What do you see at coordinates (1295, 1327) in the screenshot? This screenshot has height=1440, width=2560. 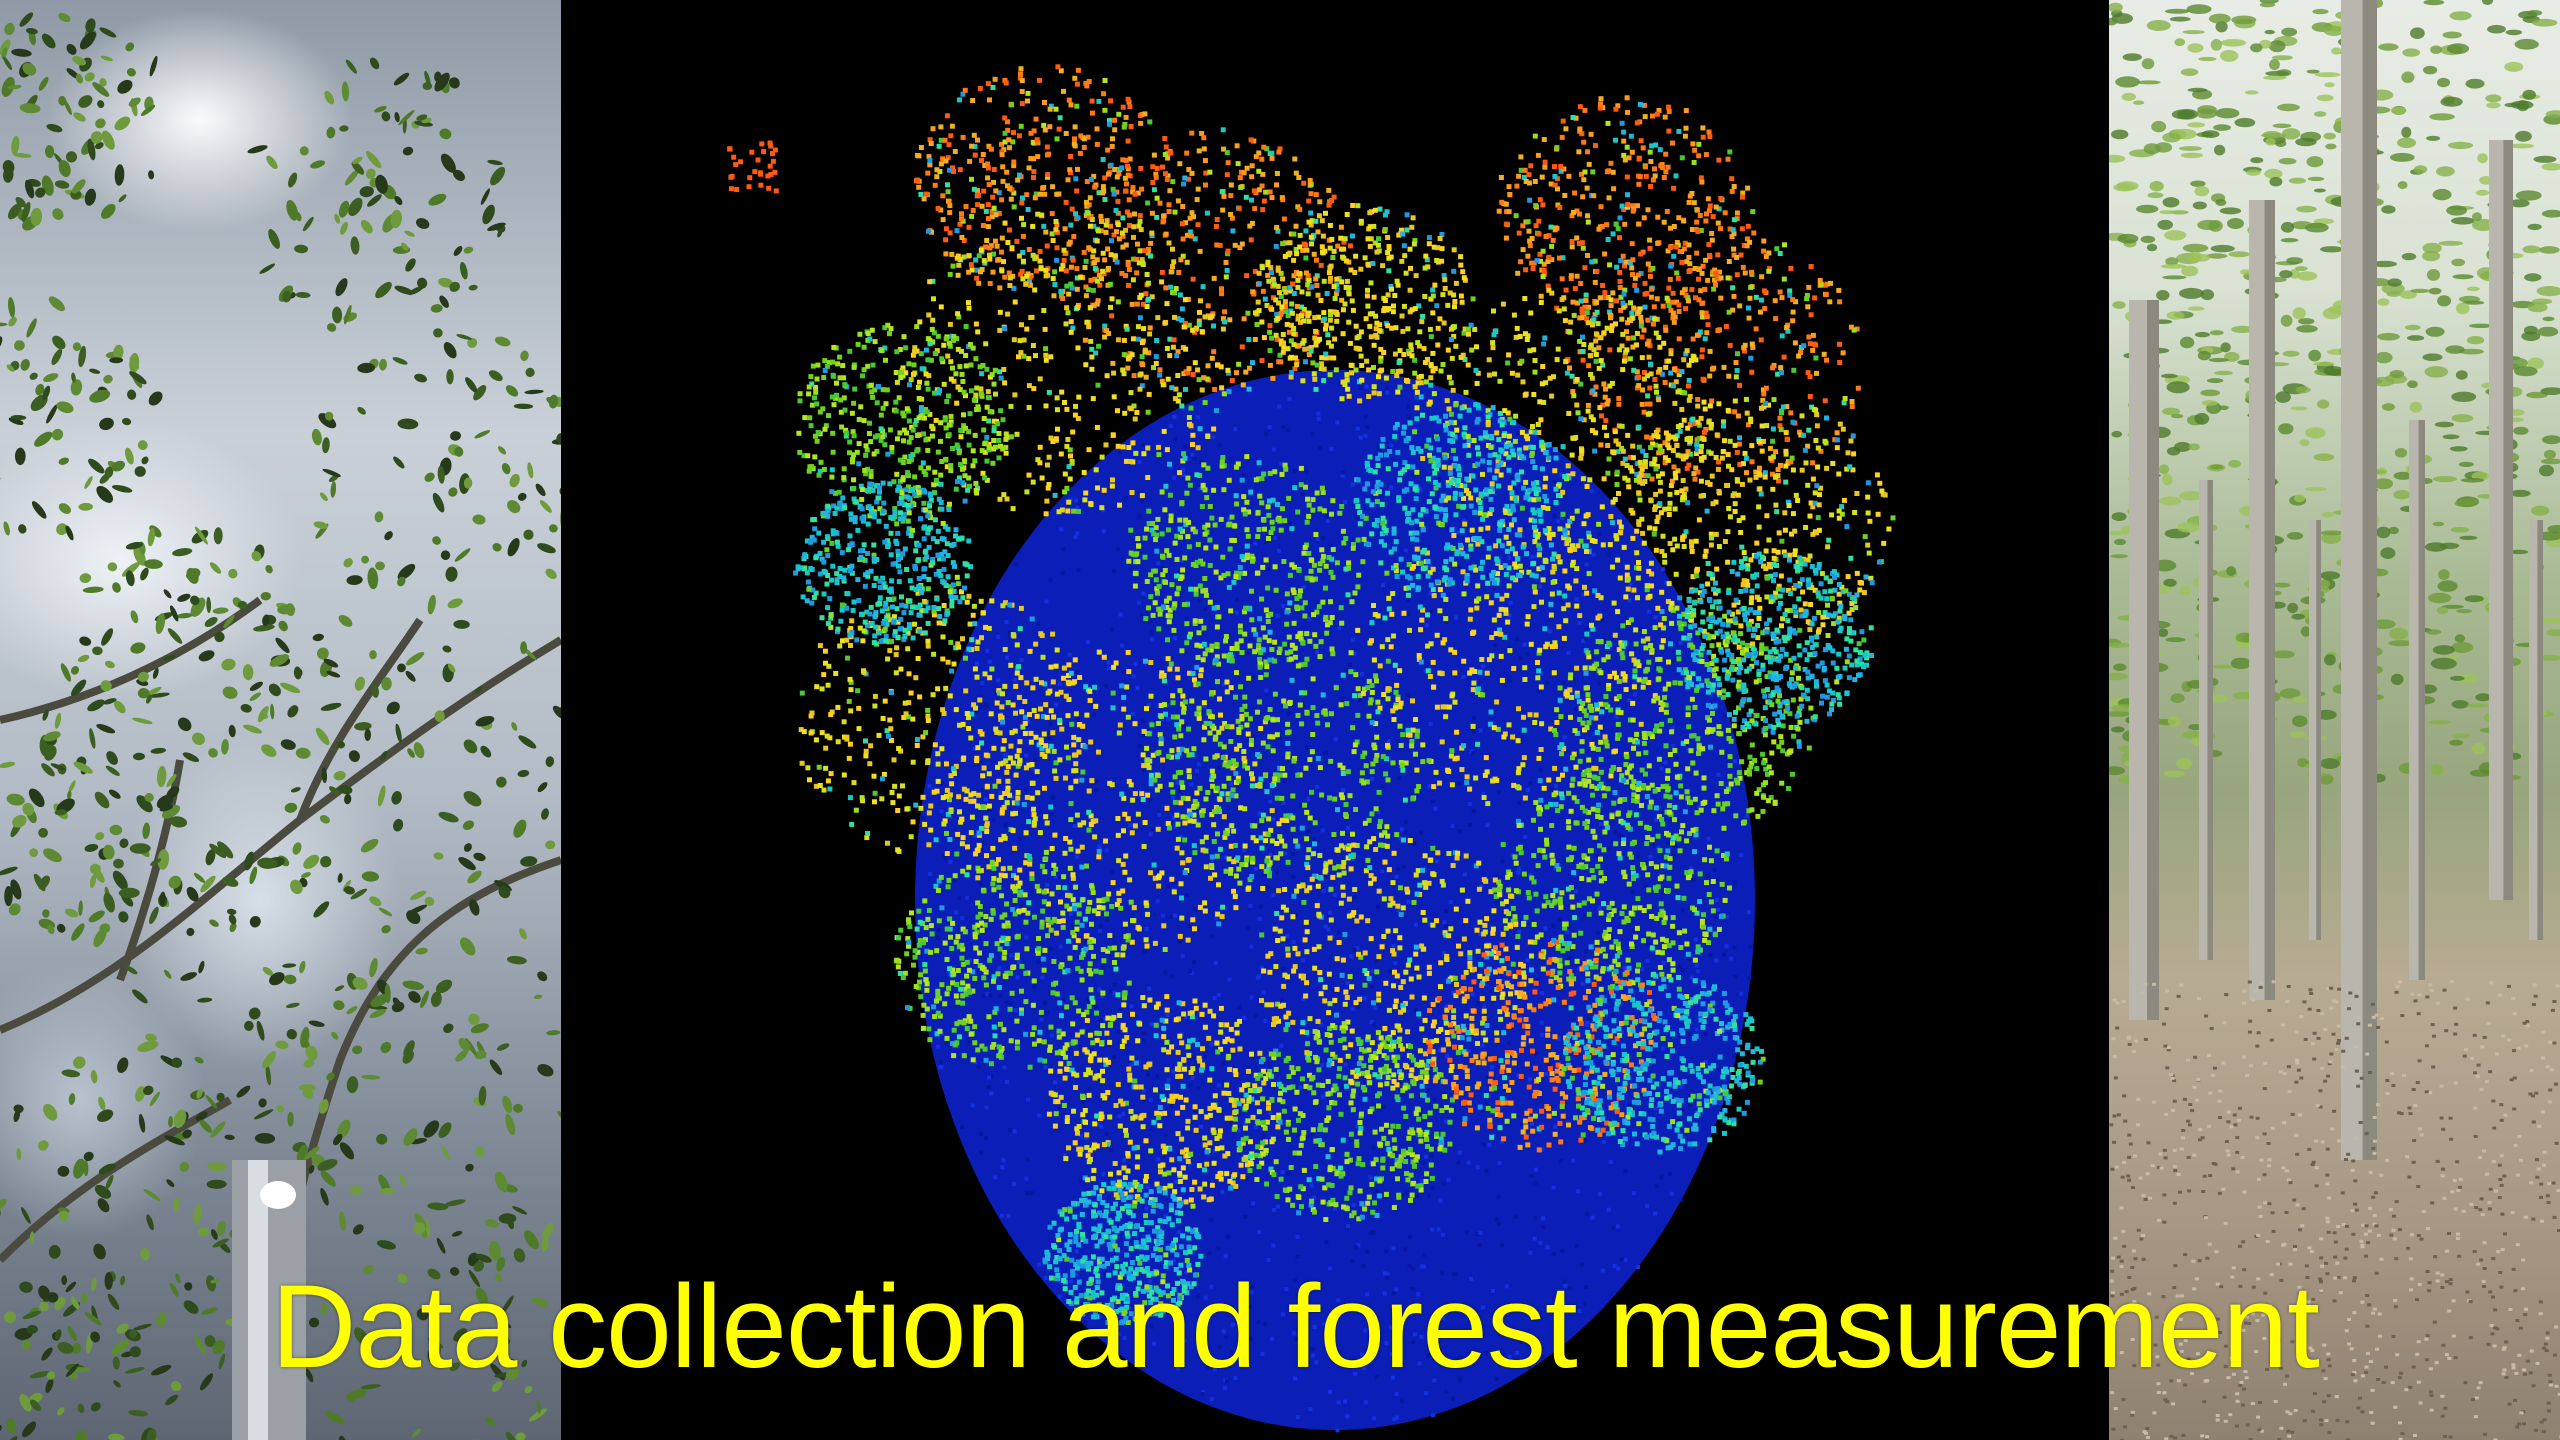 I see `slide-title: Data collection and forest measurement` at bounding box center [1295, 1327].